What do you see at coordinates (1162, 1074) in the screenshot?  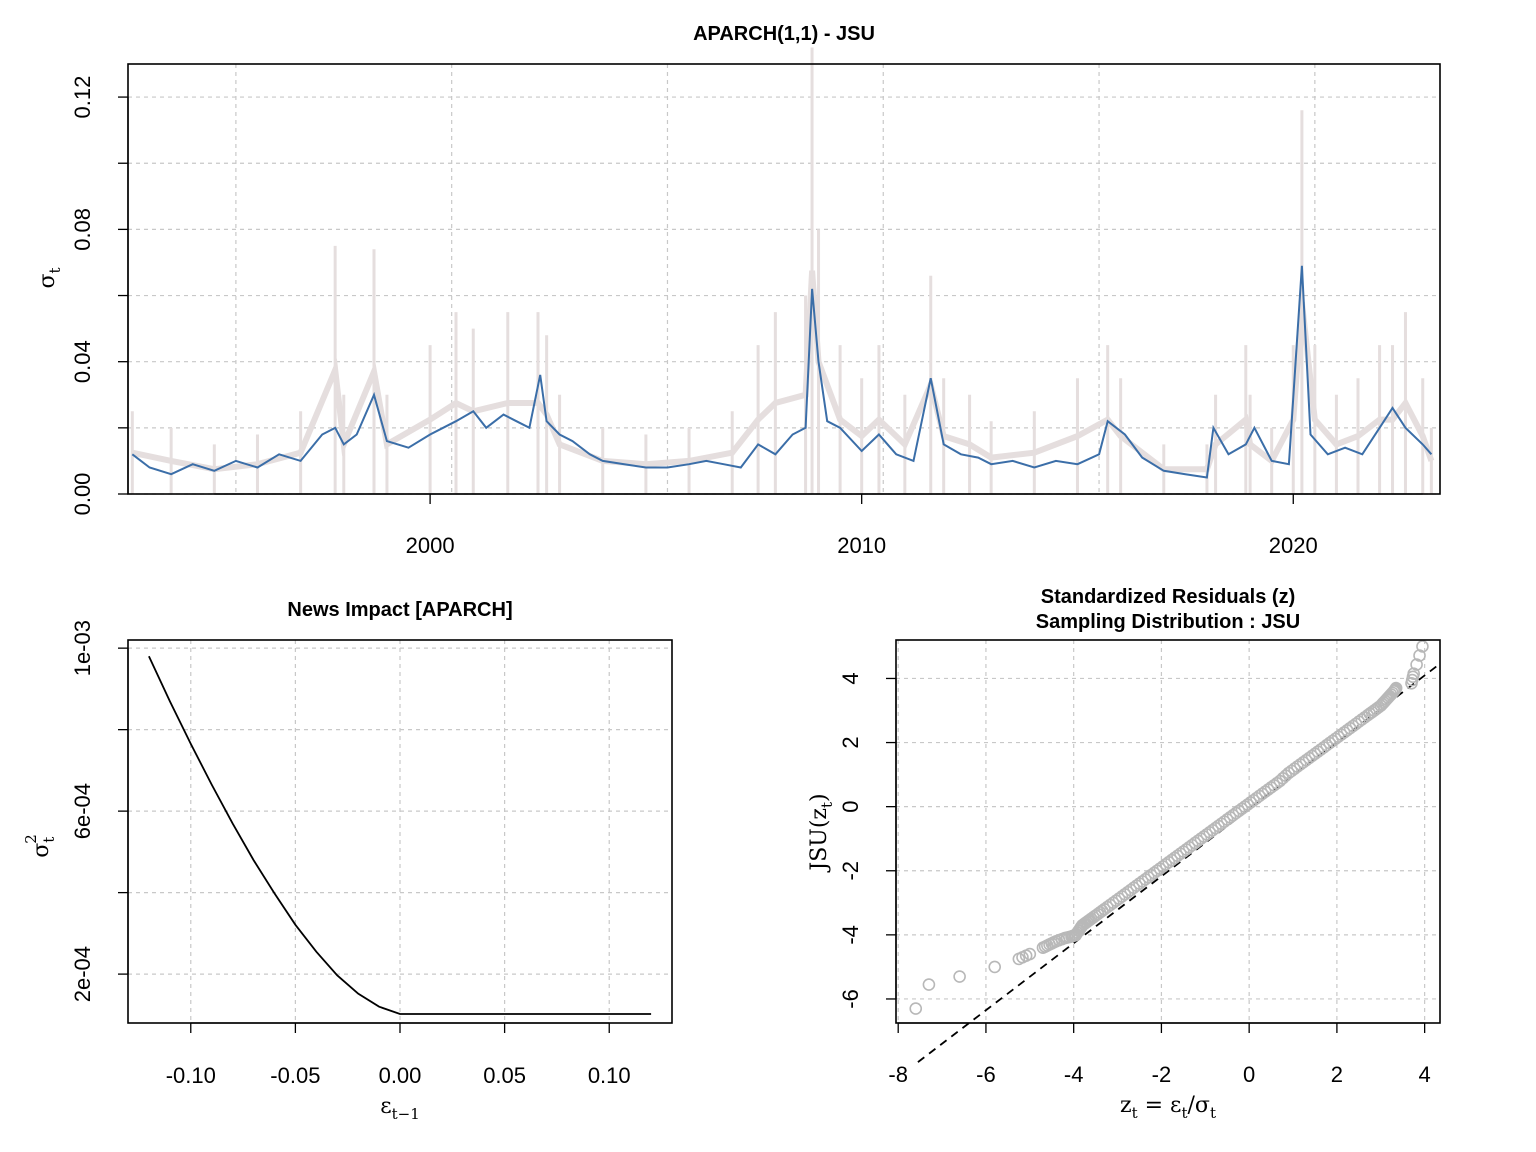 I see `qq-x-tick-label: -2` at bounding box center [1162, 1074].